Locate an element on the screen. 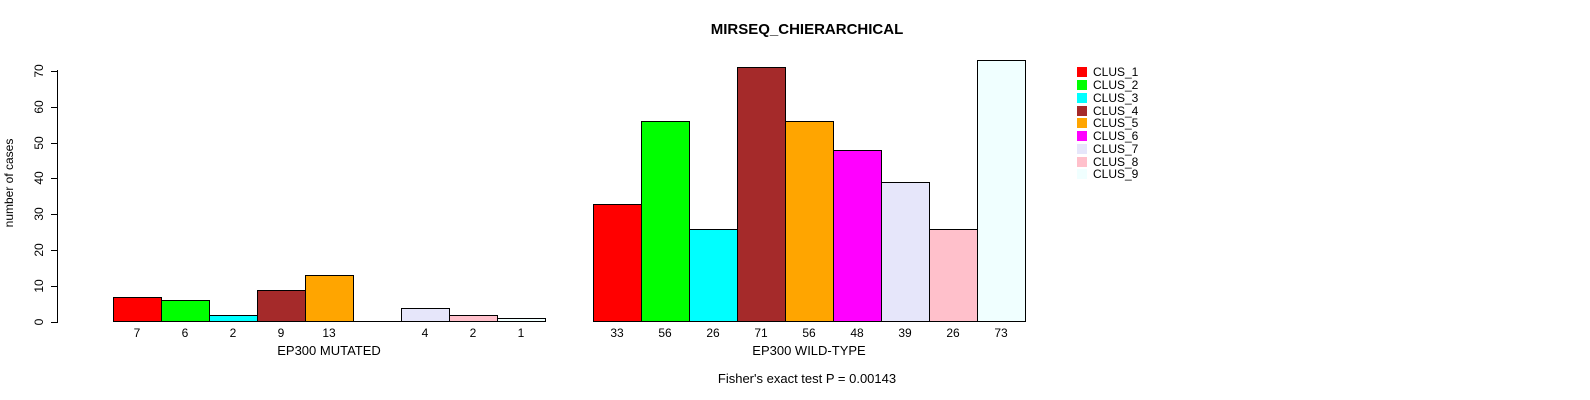  bar-value-label: 39 is located at coordinates (905, 333).